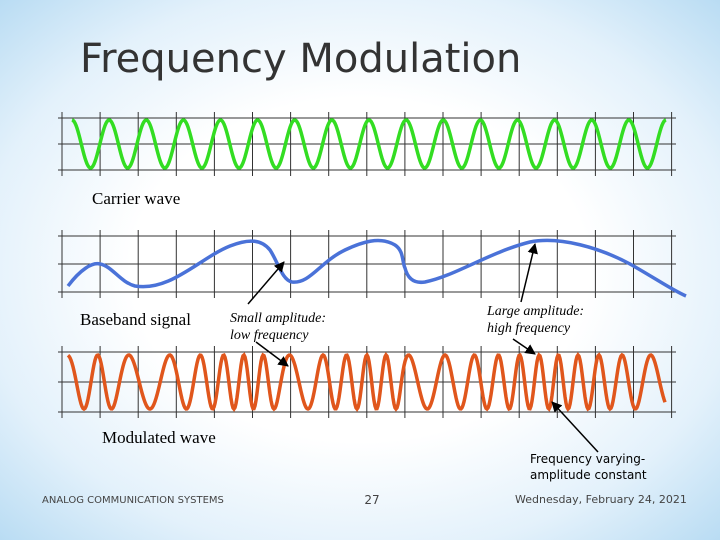 This screenshot has width=720, height=540. I want to click on carrier-wave, so click(369, 144).